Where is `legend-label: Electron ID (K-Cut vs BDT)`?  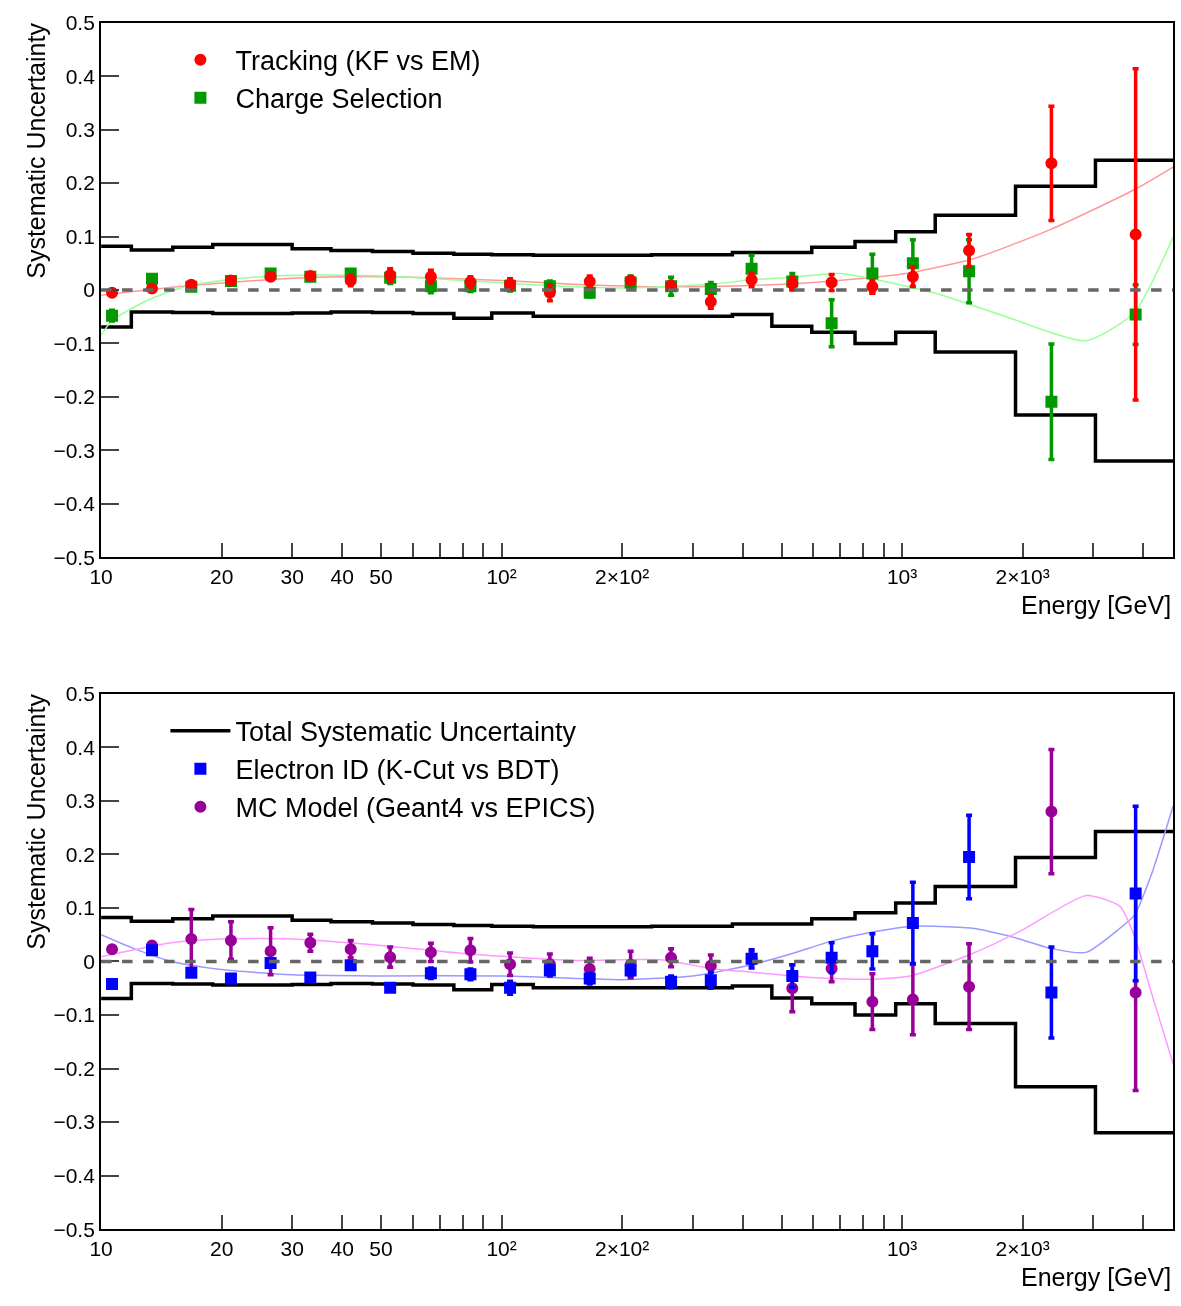 legend-label: Electron ID (K-Cut vs BDT) is located at coordinates (397, 770).